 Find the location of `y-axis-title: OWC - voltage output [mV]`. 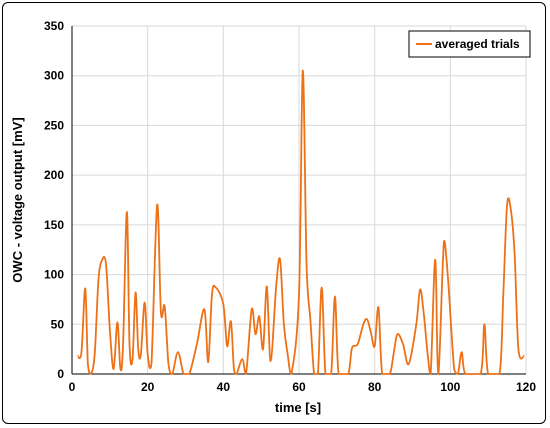

y-axis-title: OWC - voltage output [mV] is located at coordinates (17, 199).